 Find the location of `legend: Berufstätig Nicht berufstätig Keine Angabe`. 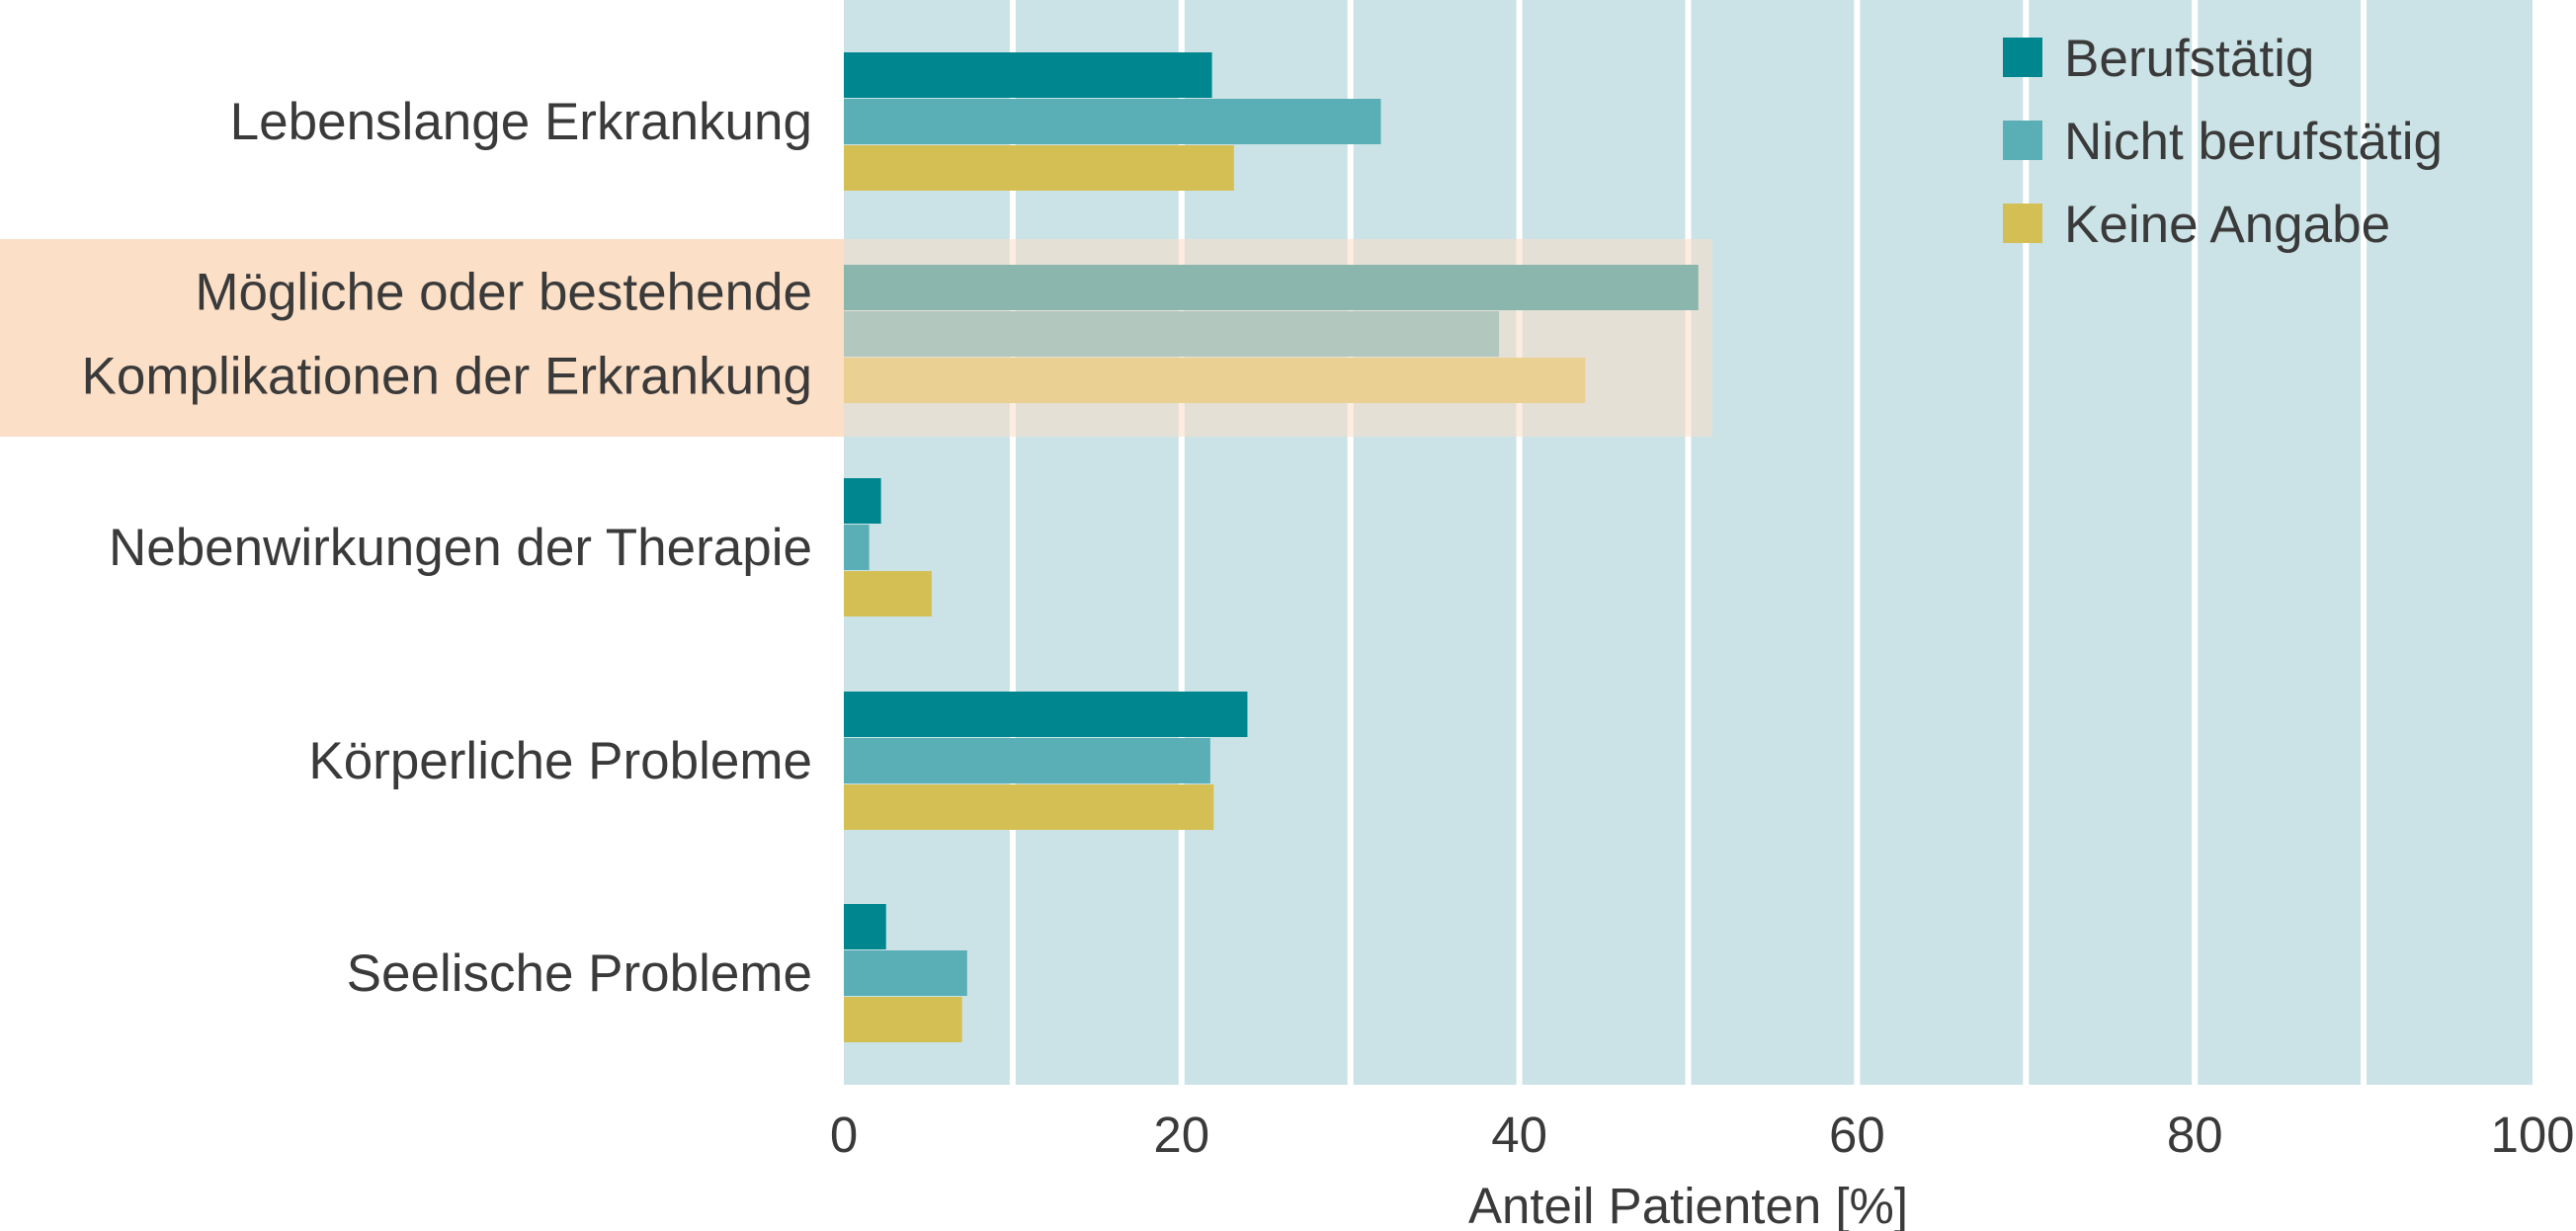

legend: Berufstätig Nicht berufstätig Keine Angabe is located at coordinates (2223, 142).